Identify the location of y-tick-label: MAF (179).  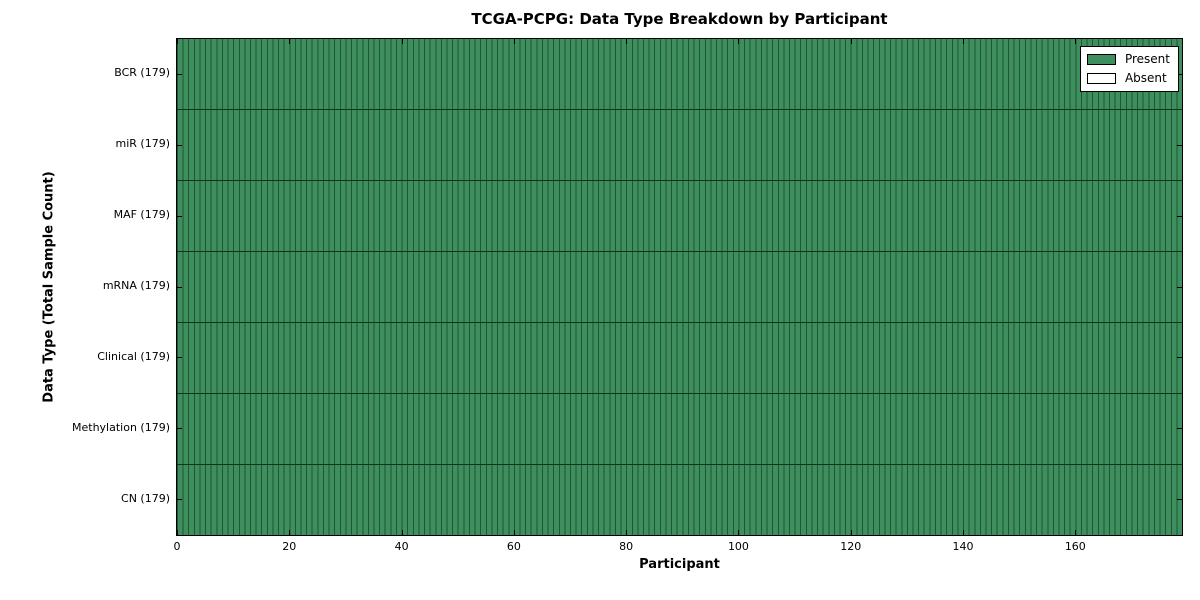
(141, 215).